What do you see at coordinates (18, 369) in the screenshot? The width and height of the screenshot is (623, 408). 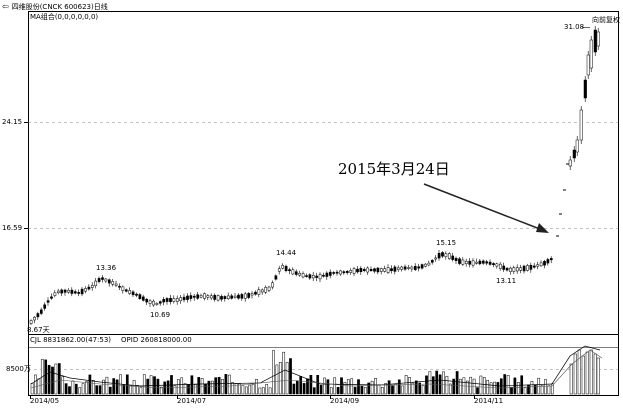 I see `volume-axis-label: 8500万` at bounding box center [18, 369].